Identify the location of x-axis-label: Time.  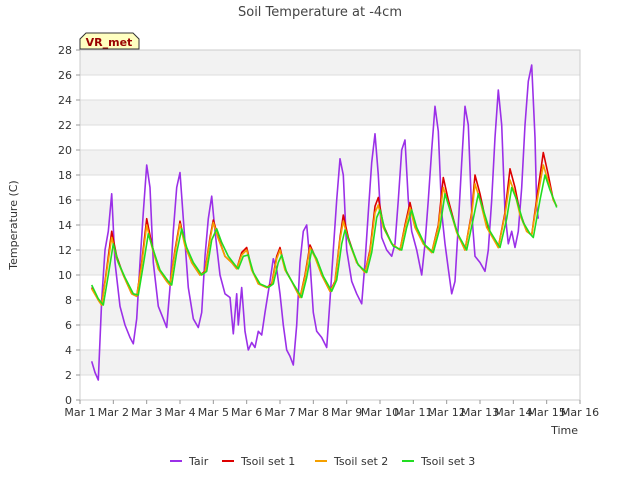
(564, 430).